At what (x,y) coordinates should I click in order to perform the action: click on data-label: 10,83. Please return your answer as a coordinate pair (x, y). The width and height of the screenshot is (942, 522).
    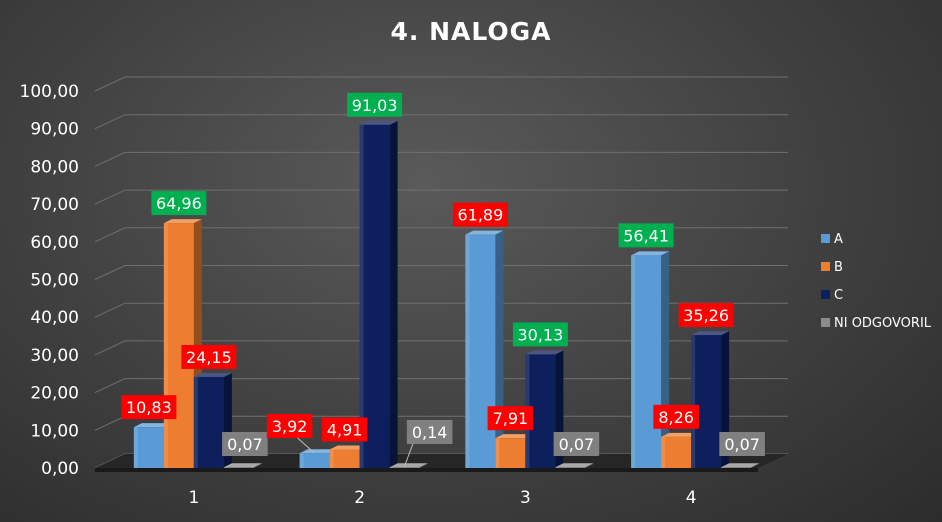
    Looking at the image, I should click on (149, 407).